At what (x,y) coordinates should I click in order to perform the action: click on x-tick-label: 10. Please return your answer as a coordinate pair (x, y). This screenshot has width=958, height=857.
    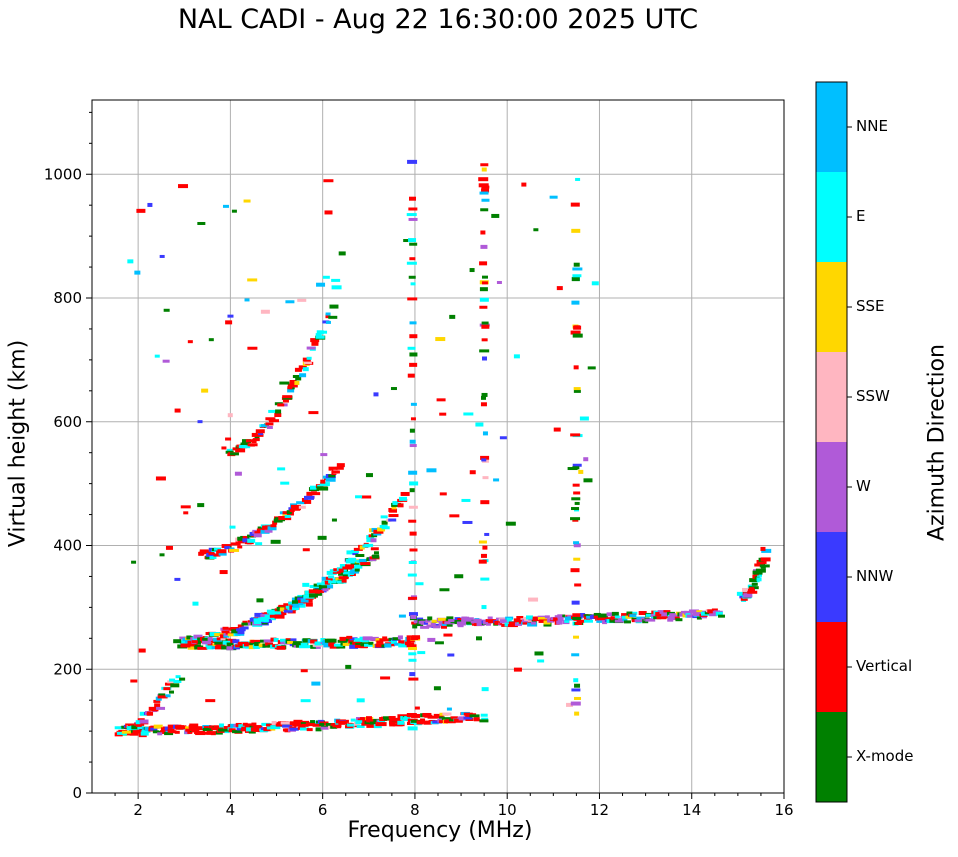
    Looking at the image, I should click on (507, 810).